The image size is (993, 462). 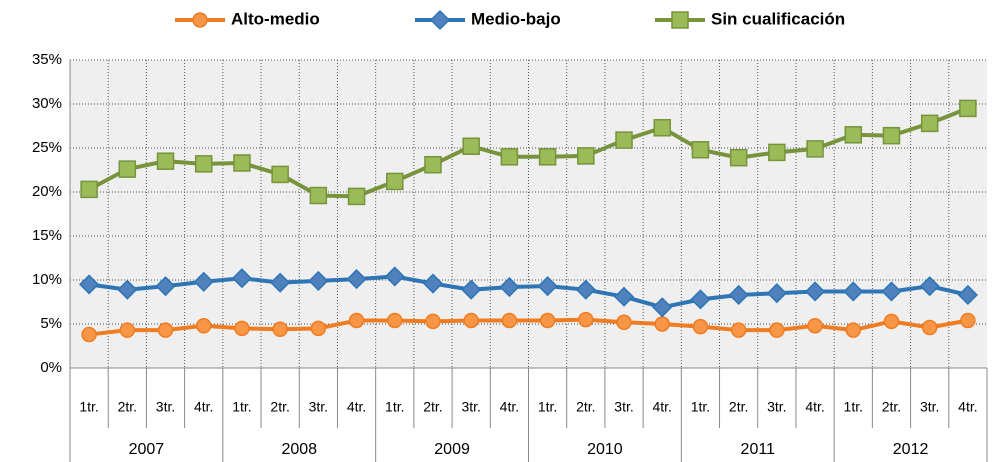 I want to click on y-tick-label: 30%, so click(x=47, y=103).